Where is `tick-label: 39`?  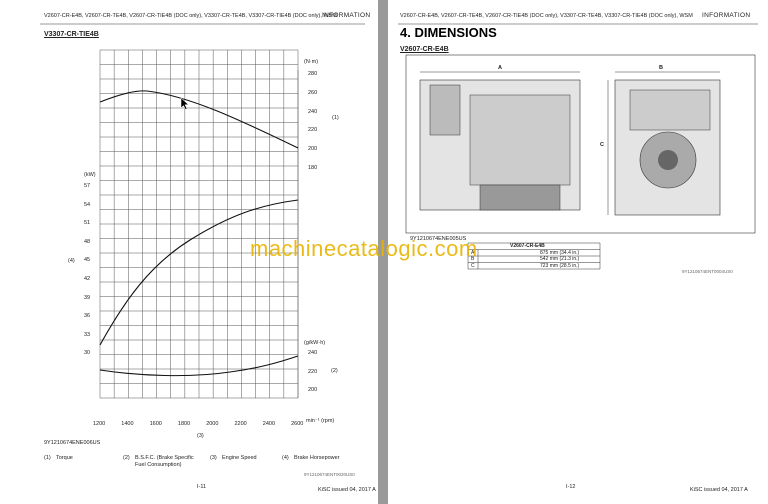 tick-label: 39 is located at coordinates (87, 297).